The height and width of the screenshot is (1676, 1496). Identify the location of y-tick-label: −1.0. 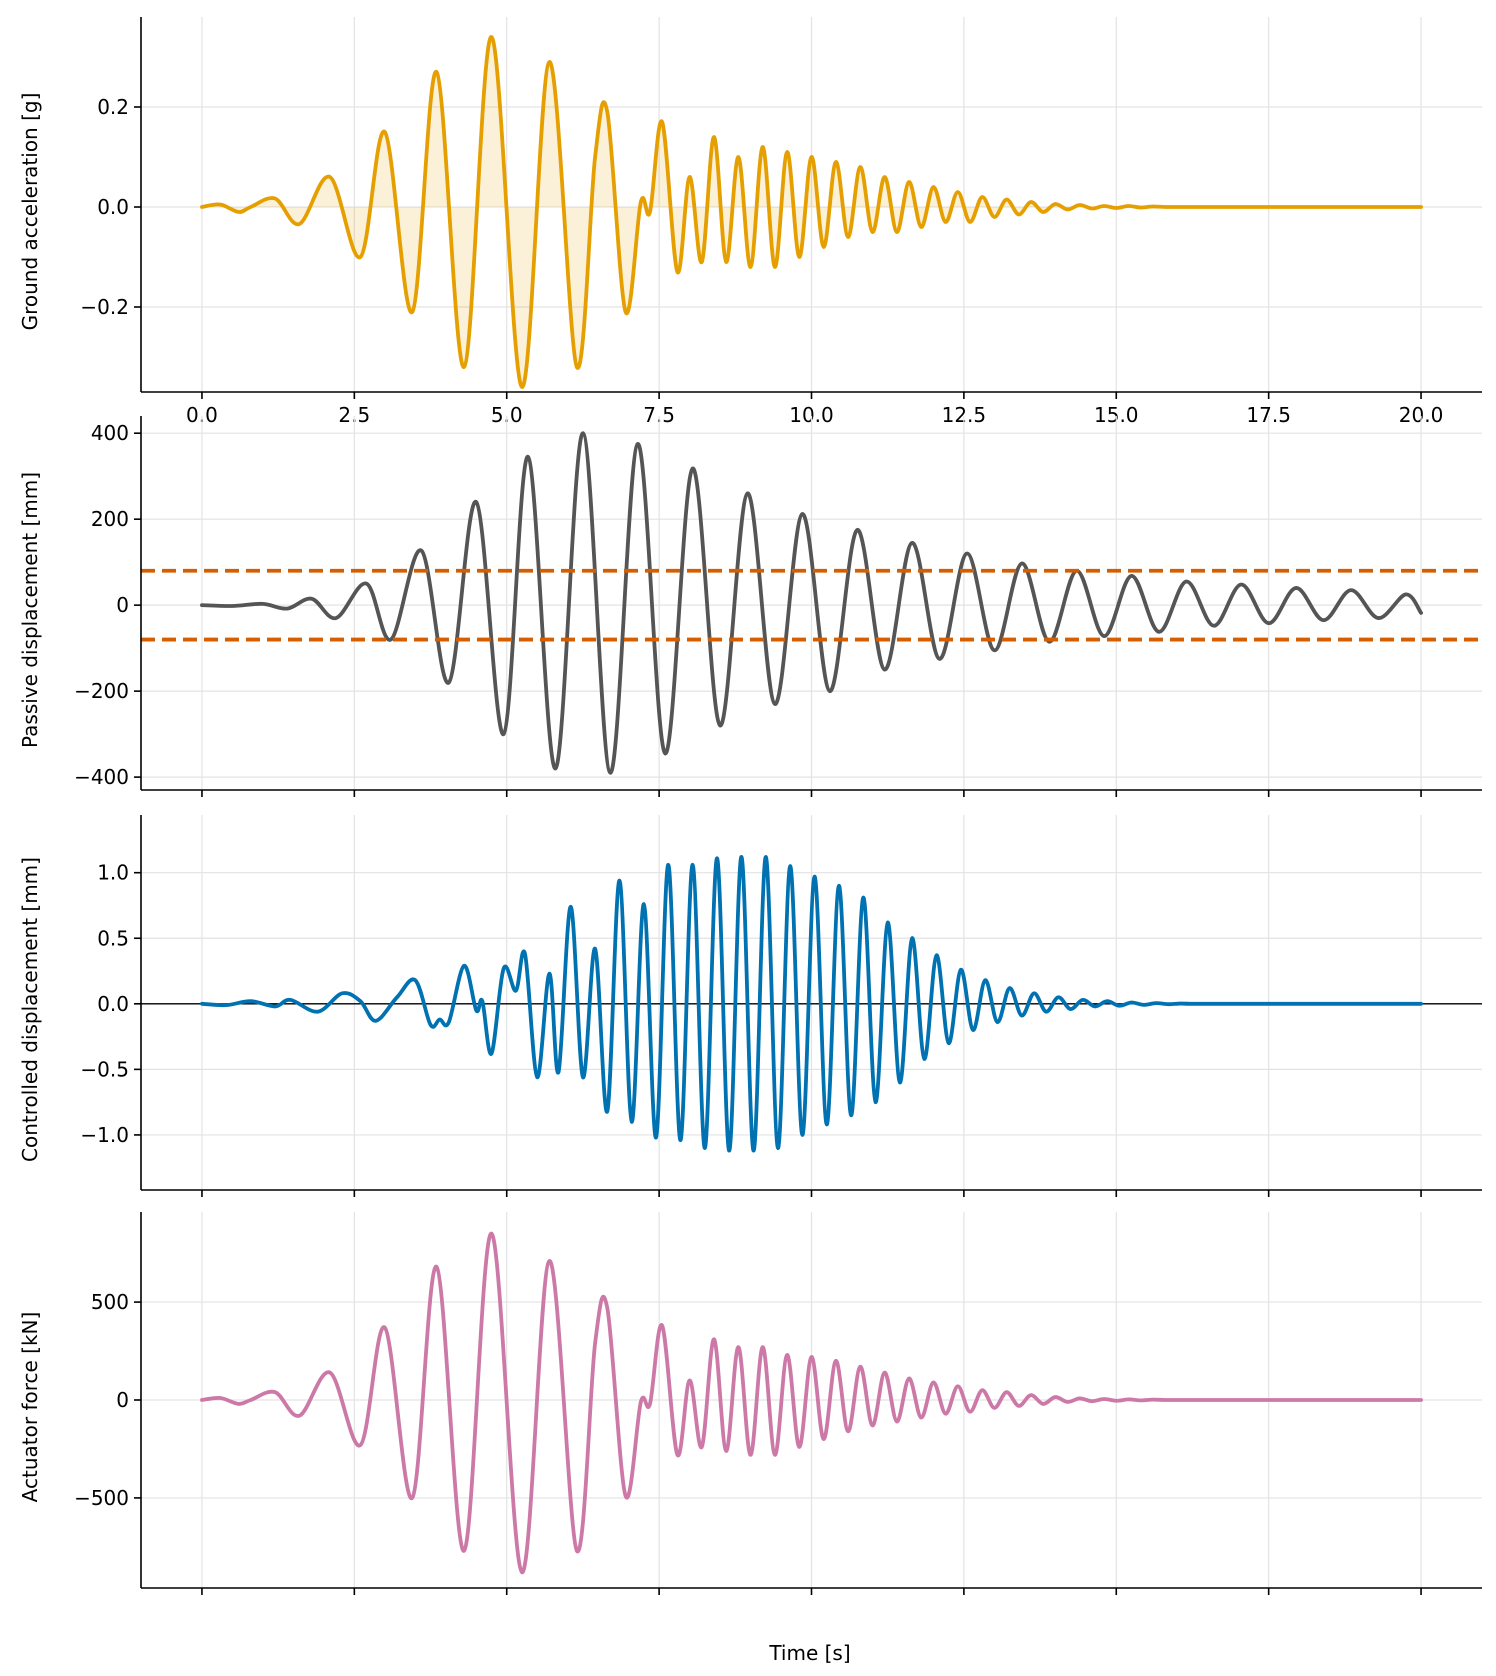
(104, 1135).